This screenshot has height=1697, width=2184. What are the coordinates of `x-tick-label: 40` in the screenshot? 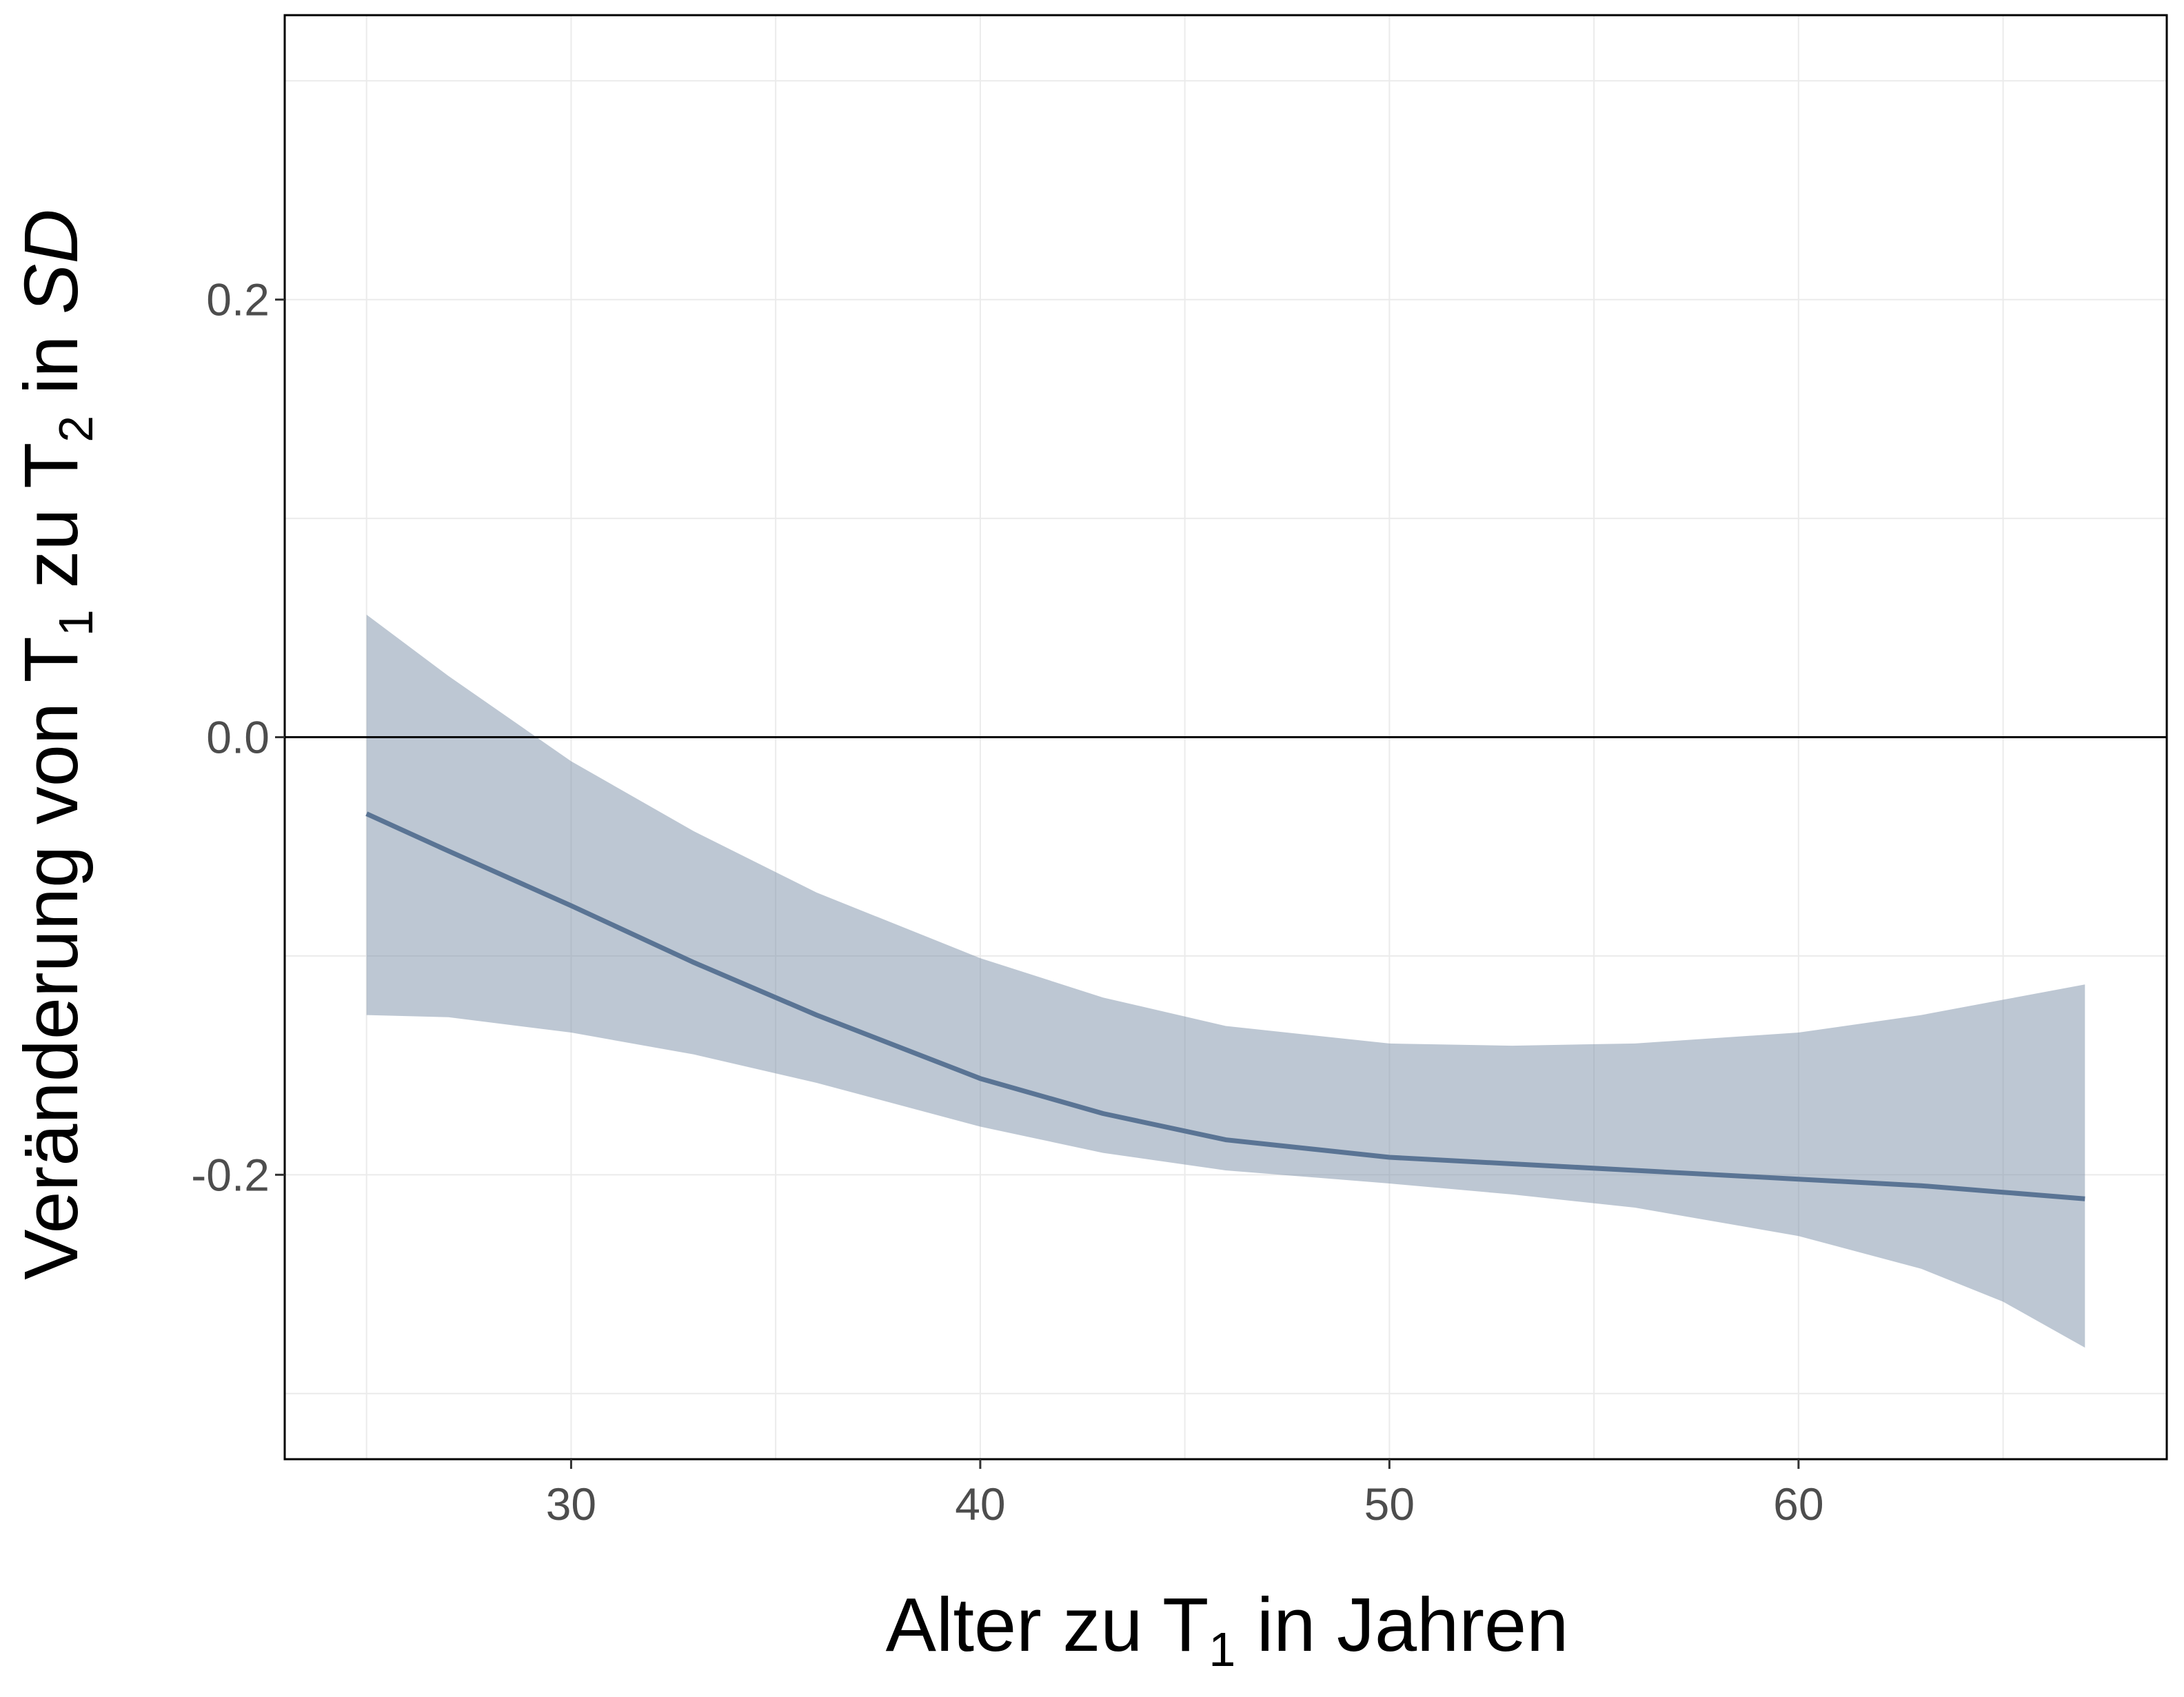 It's located at (980, 1504).